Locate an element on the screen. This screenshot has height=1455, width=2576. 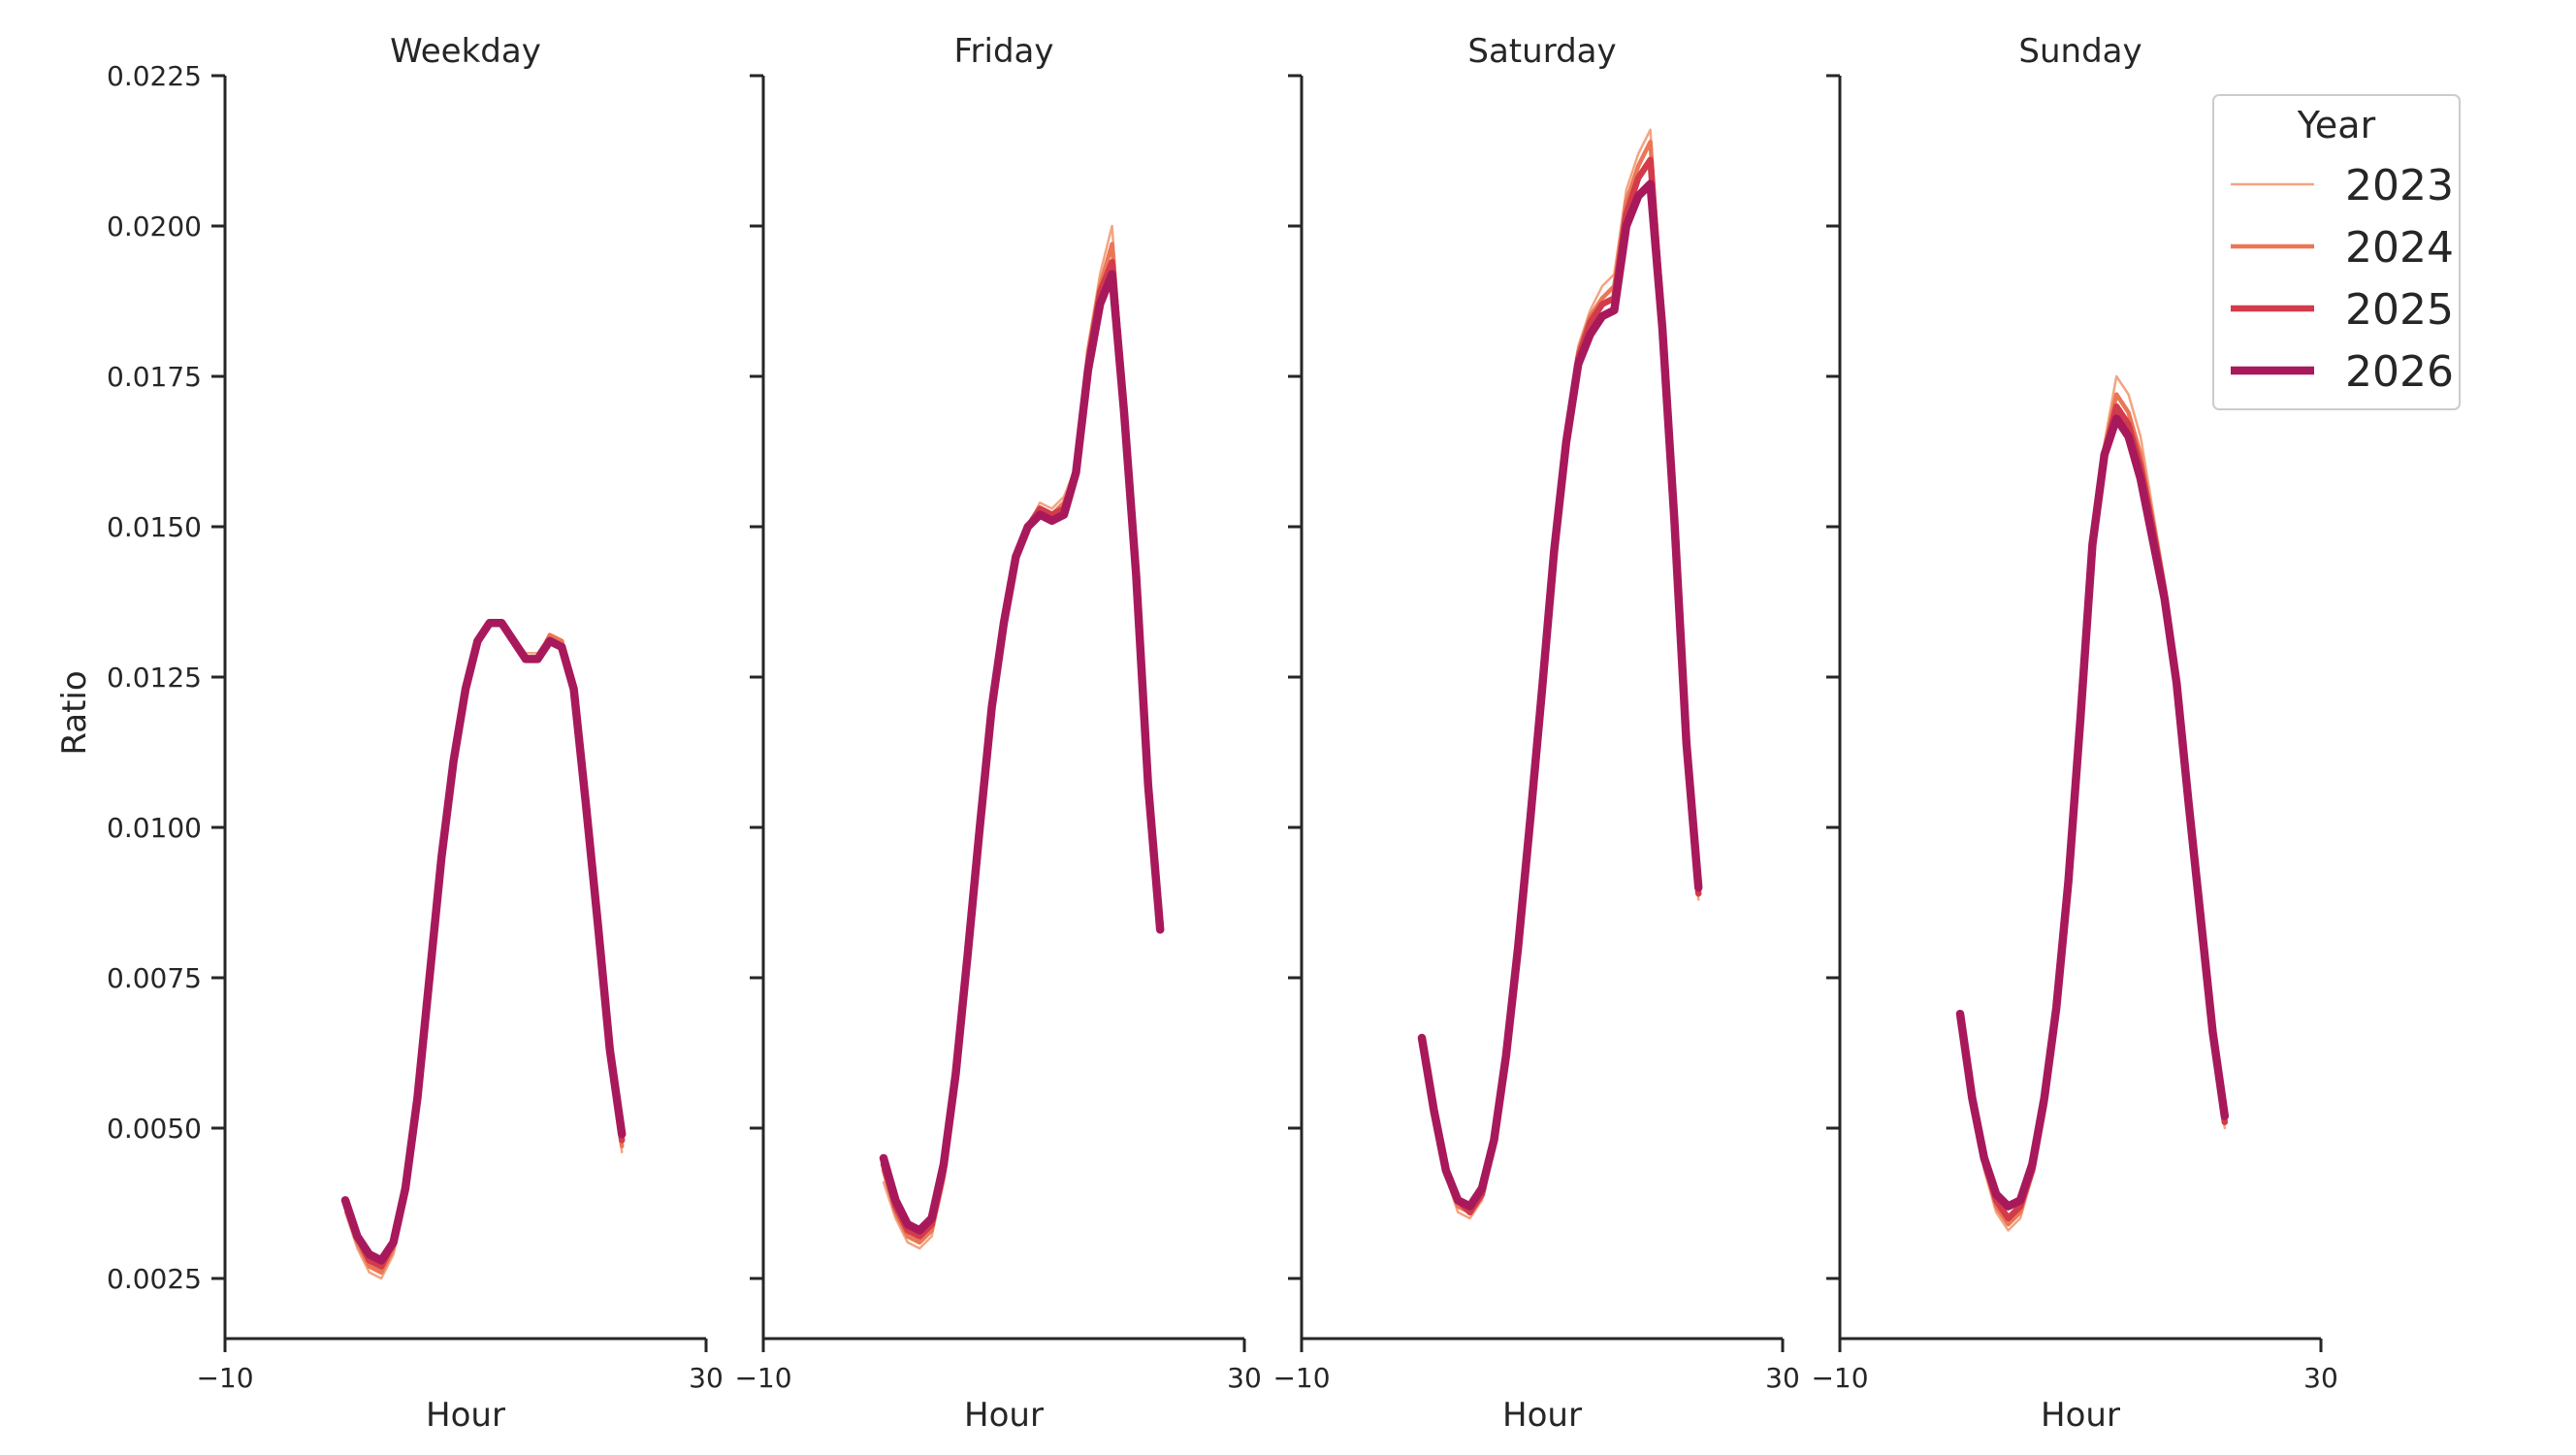
y-tick-label: 0.0100 is located at coordinates (154, 828).